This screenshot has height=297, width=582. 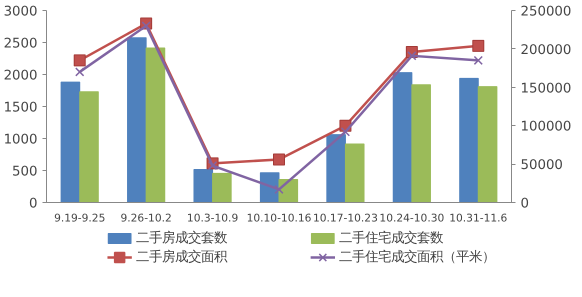 What do you see at coordinates (279, 218) in the screenshot?
I see `x-tick-label: 10.10-10.16` at bounding box center [279, 218].